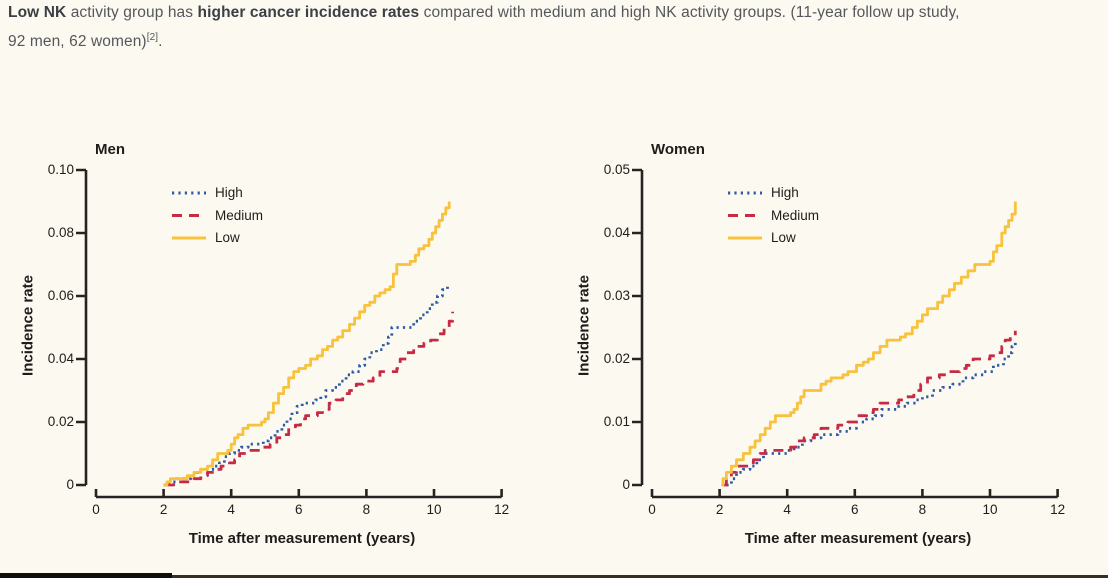 This screenshot has height=578, width=1108. I want to click on caption-period: ., so click(160, 41).